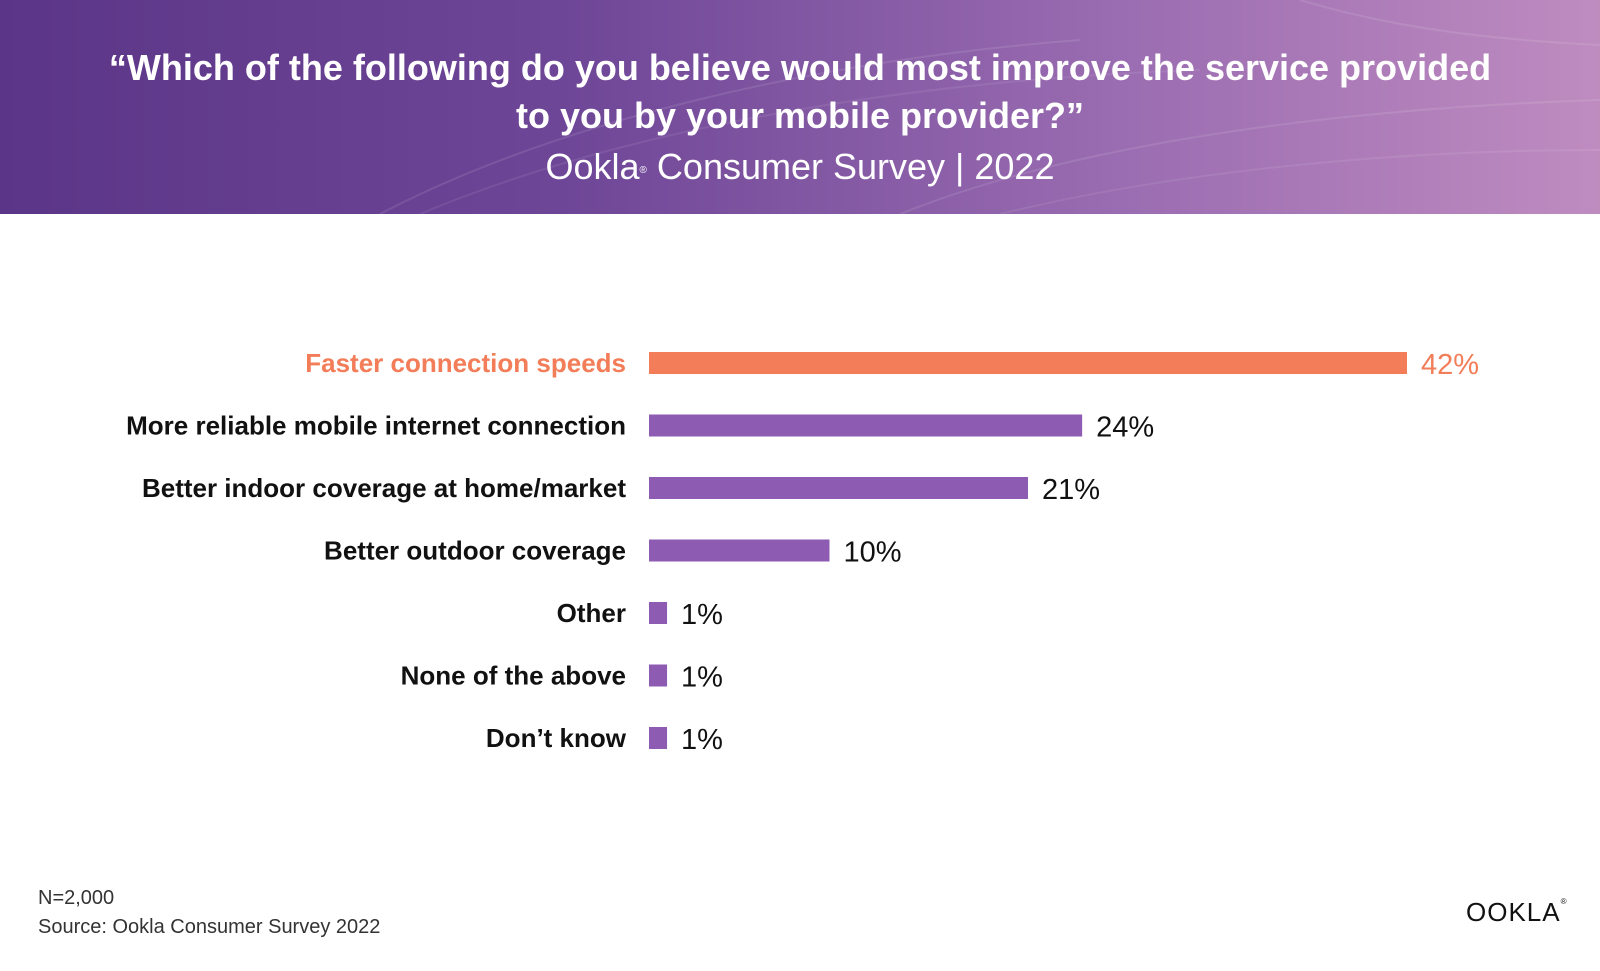  What do you see at coordinates (850, 166) in the screenshot?
I see `subtitle-rest: Consumer Survey | 2022` at bounding box center [850, 166].